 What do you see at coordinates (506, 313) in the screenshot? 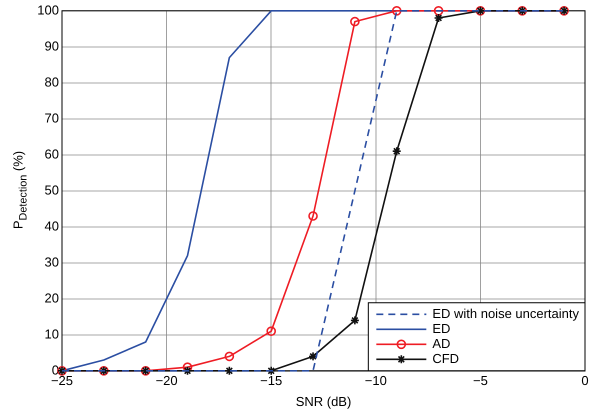
I see `legend-label: ED with noise uncertainty` at bounding box center [506, 313].